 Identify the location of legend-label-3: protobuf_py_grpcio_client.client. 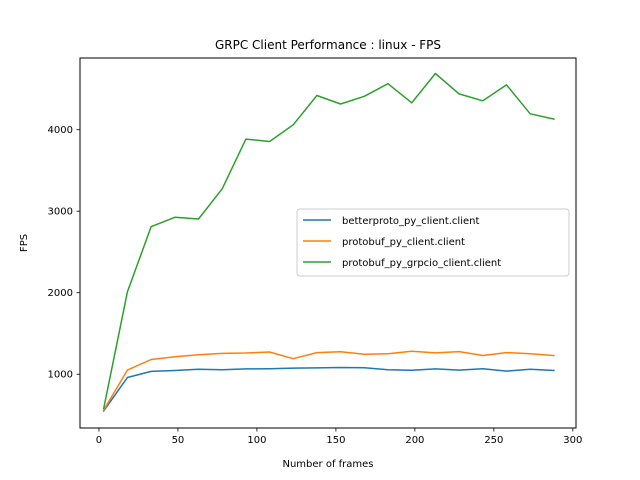
(421, 263).